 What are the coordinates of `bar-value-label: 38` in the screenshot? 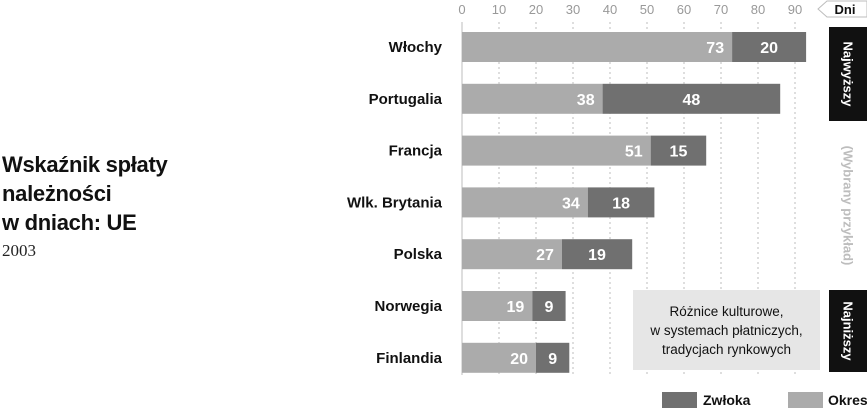 It's located at (586, 100).